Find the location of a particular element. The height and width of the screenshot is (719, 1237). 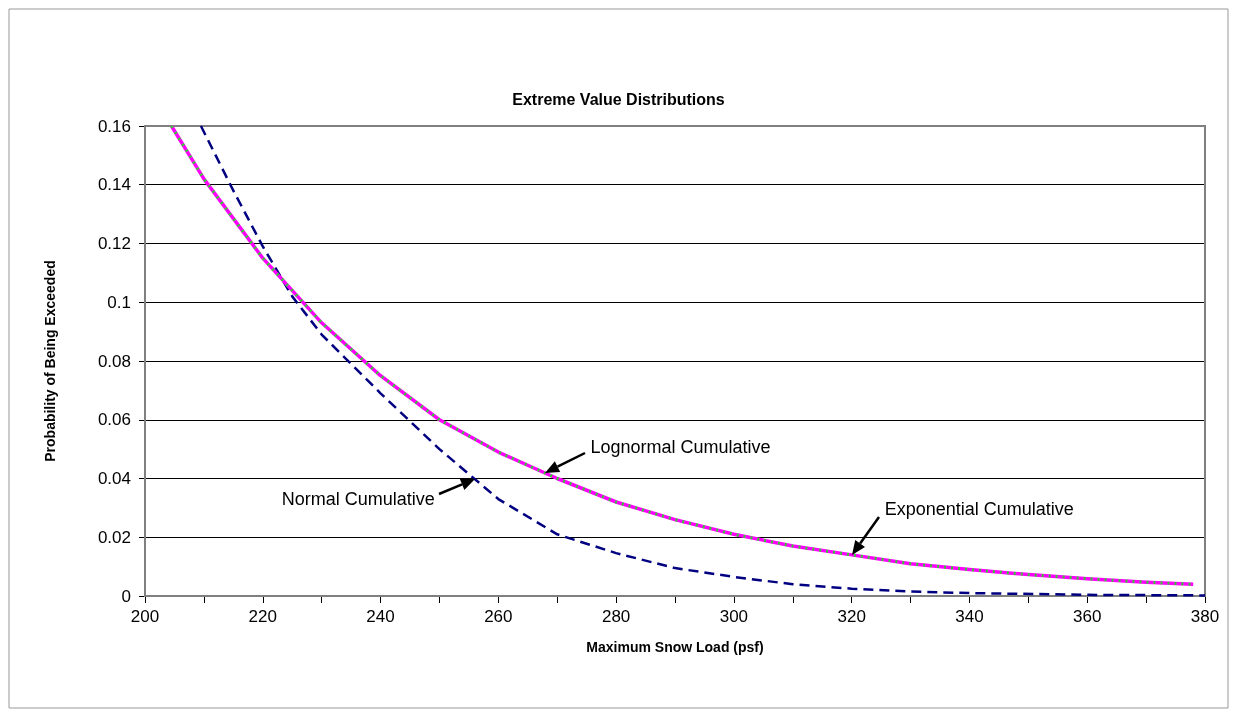

x-tick-label: 200 is located at coordinates (145, 616).